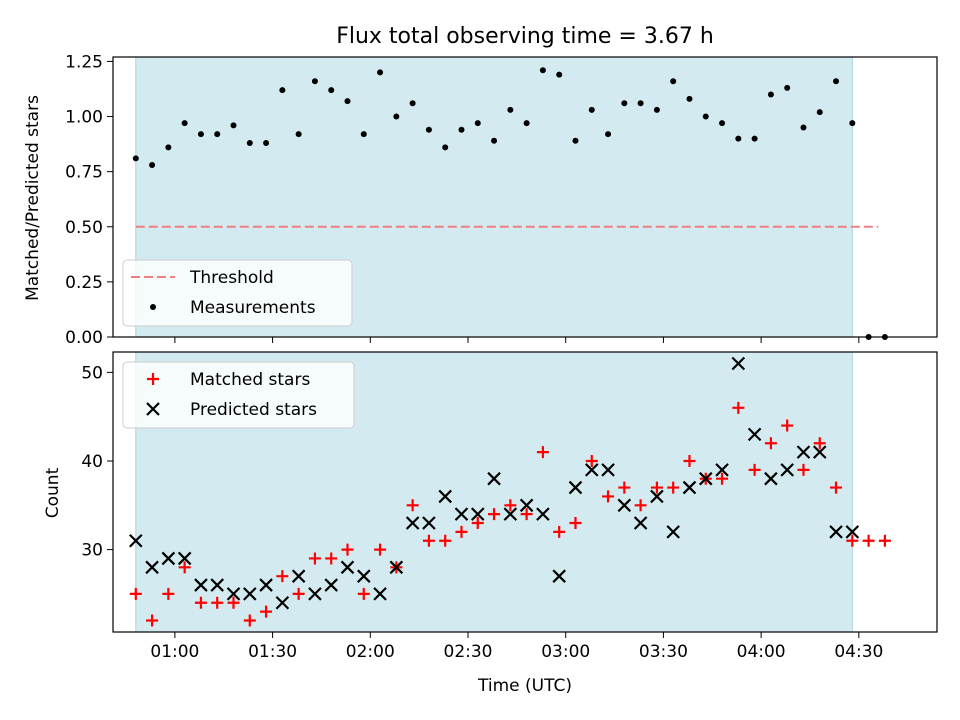 The image size is (960, 720). What do you see at coordinates (253, 308) in the screenshot?
I see `legend-label: Measurements` at bounding box center [253, 308].